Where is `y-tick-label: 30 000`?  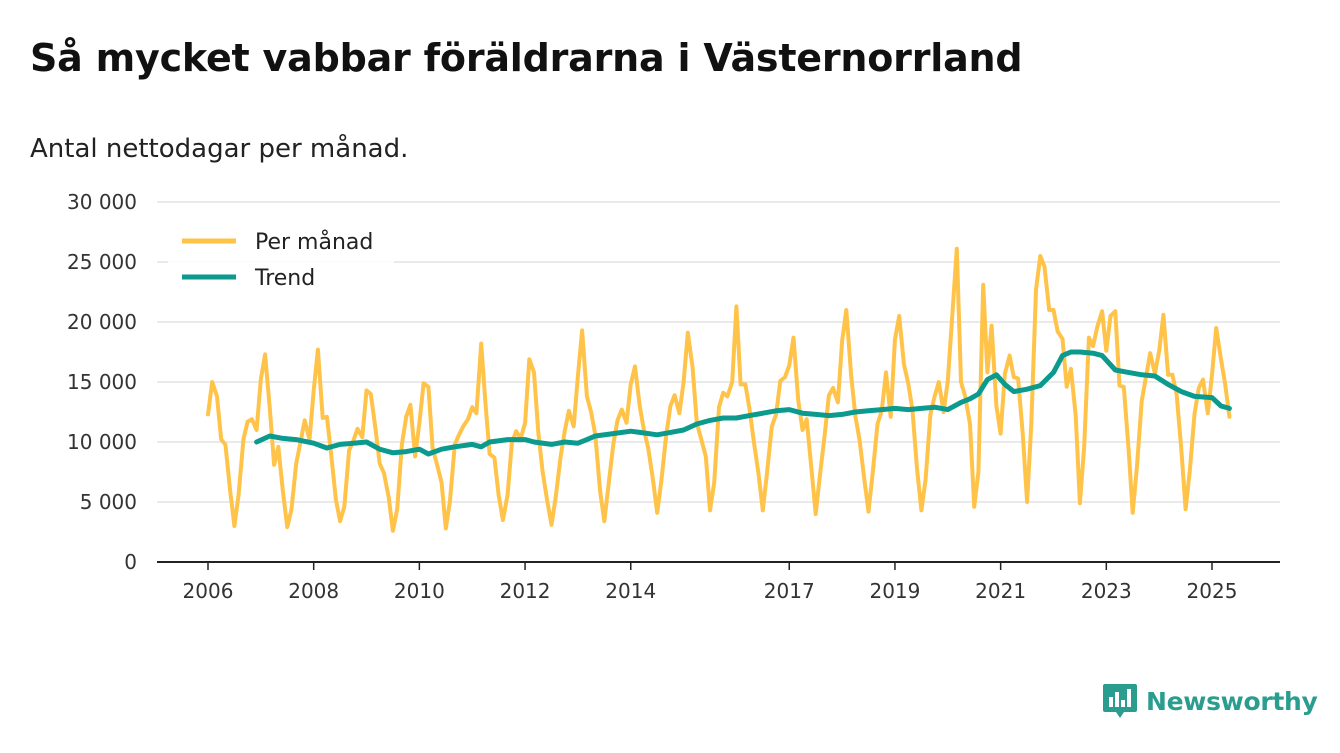
y-tick-label: 30 000 is located at coordinates (102, 202).